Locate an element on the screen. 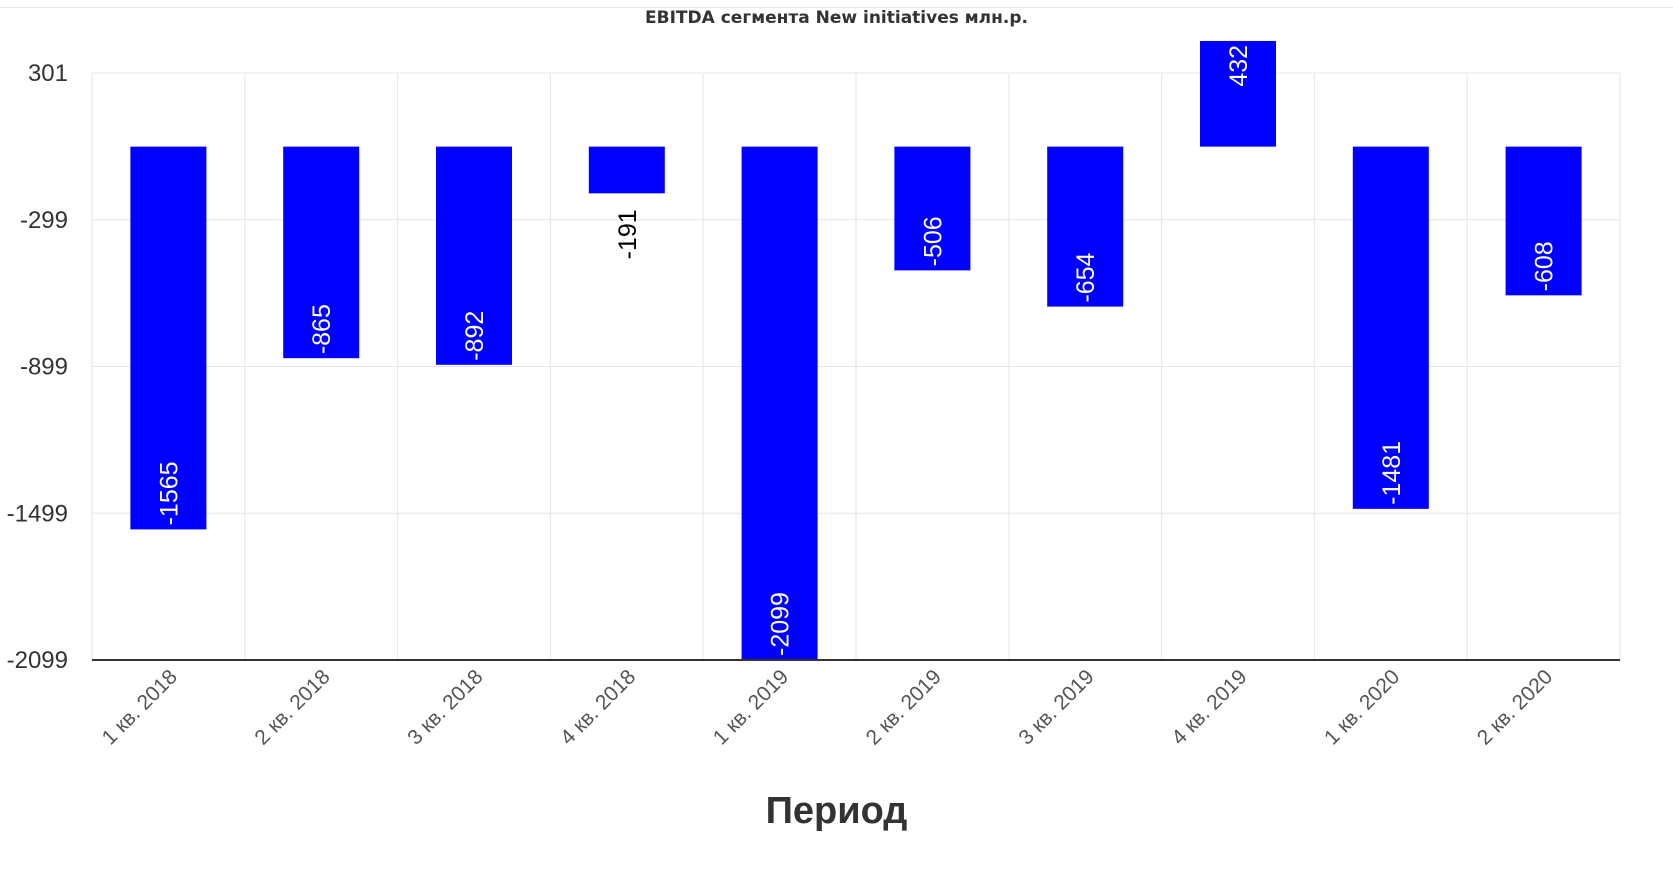 This screenshot has height=880, width=1673. data-label: -892 is located at coordinates (475, 336).